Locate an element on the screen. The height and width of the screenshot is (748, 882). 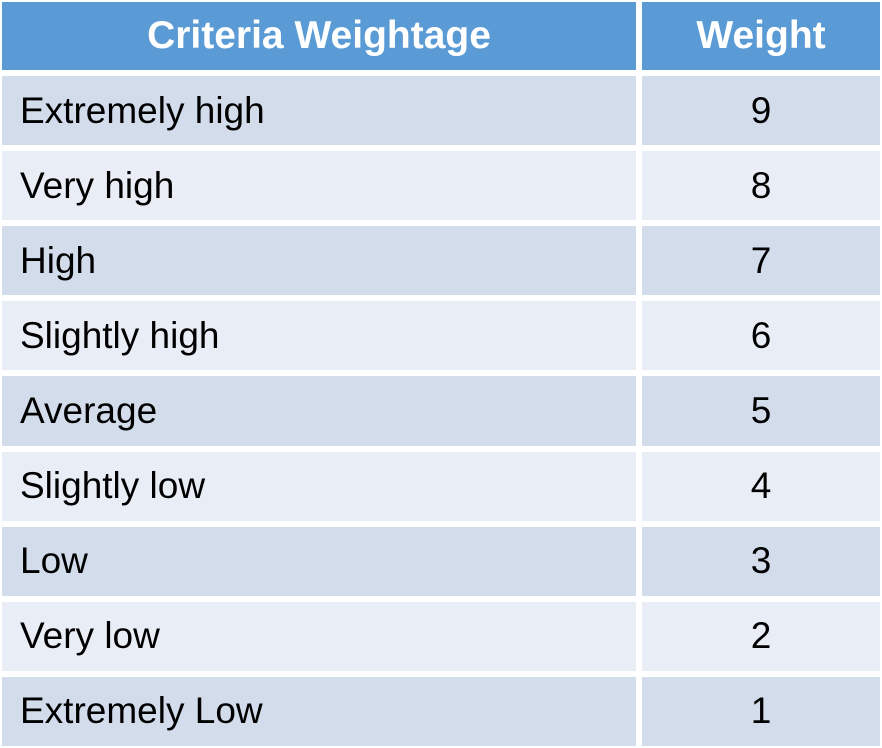
table-row-label-extremely-low: Extremely Low is located at coordinates (319, 711).